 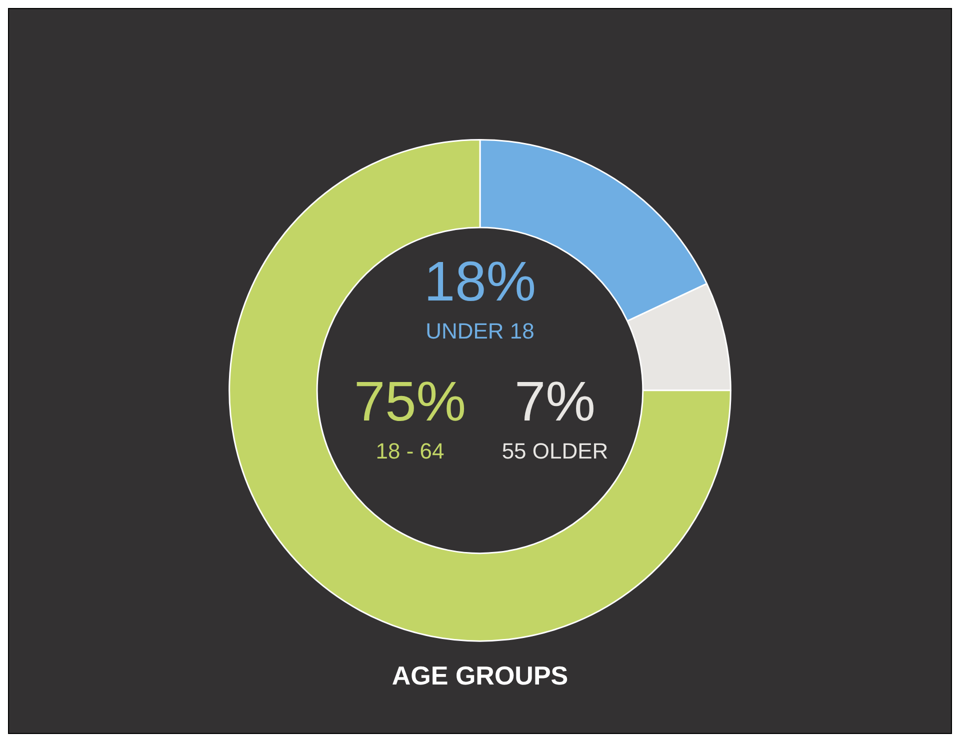 What do you see at coordinates (480, 675) in the screenshot?
I see `text: AGE GROUPS` at bounding box center [480, 675].